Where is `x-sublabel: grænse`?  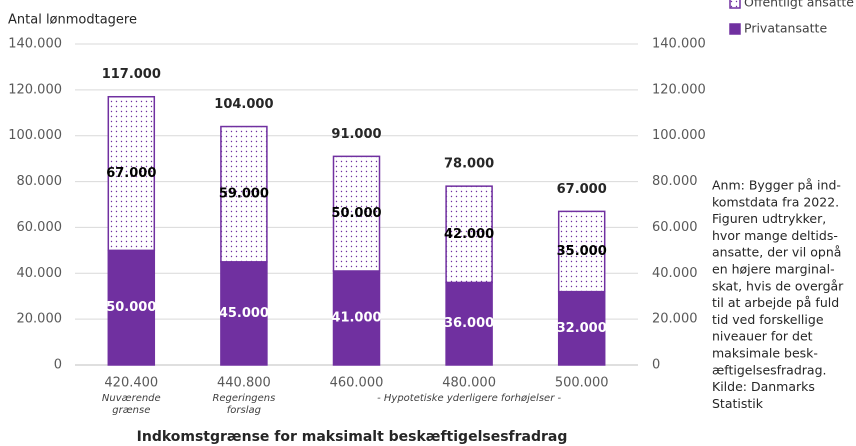 x-sublabel: grænse is located at coordinates (131, 410).